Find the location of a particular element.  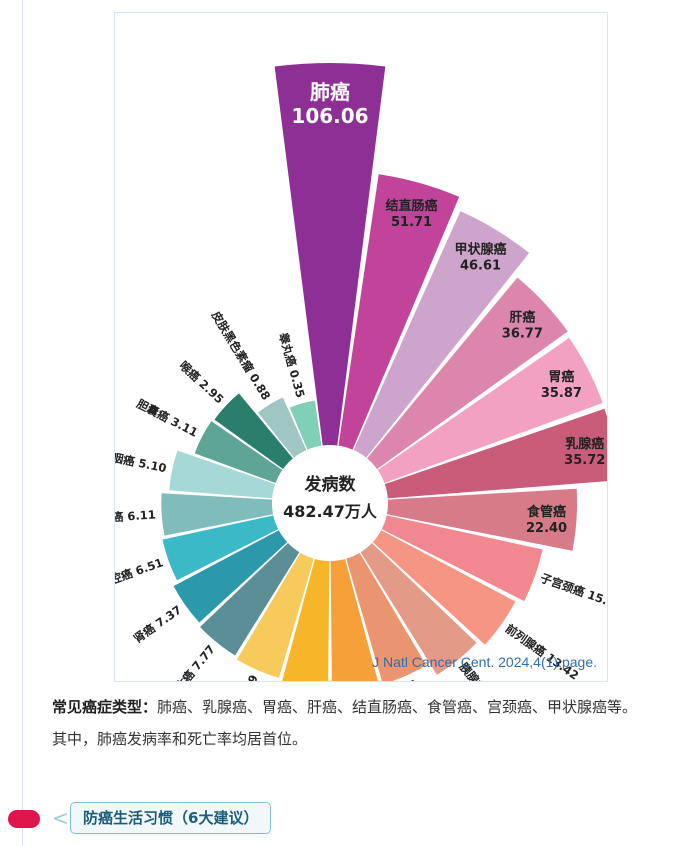

chevron-left-icon: < is located at coordinates (60, 818).